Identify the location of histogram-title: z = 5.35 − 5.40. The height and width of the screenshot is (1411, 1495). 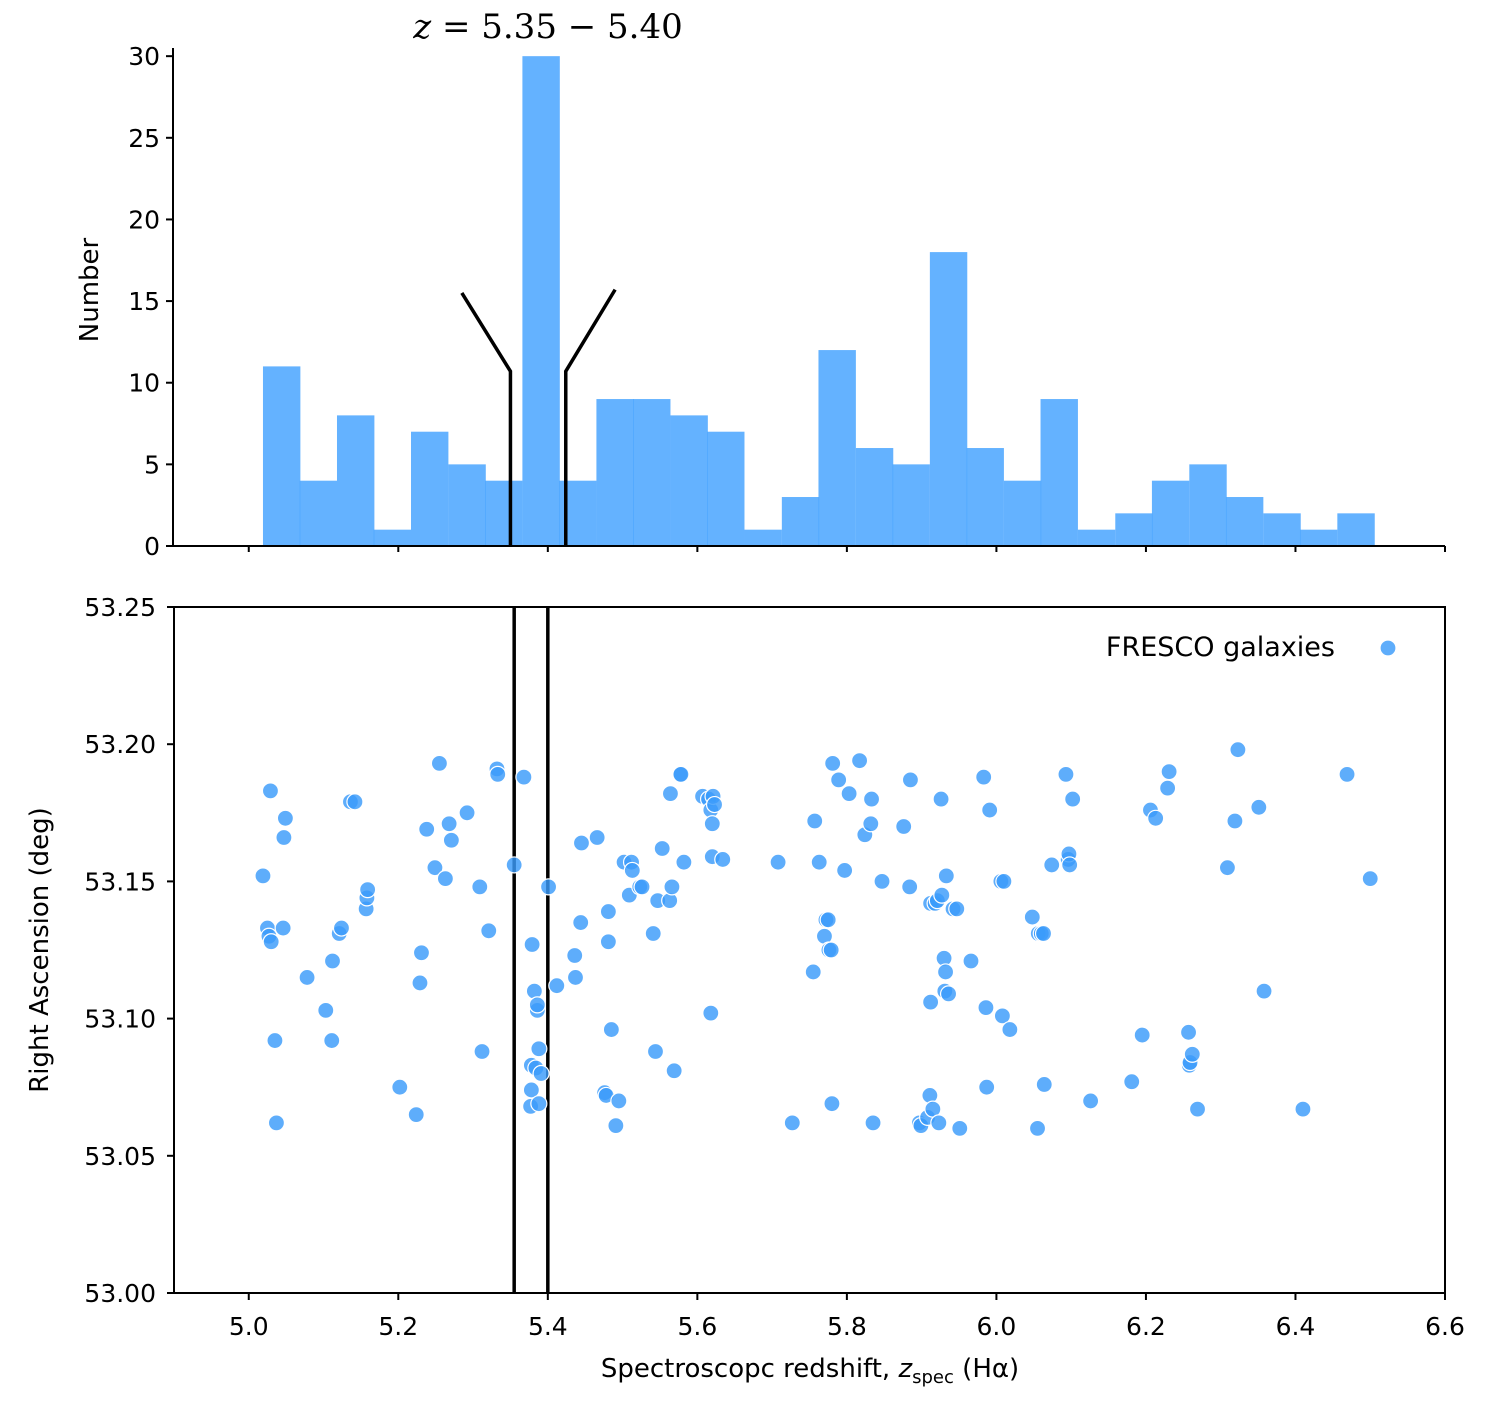
(547, 27).